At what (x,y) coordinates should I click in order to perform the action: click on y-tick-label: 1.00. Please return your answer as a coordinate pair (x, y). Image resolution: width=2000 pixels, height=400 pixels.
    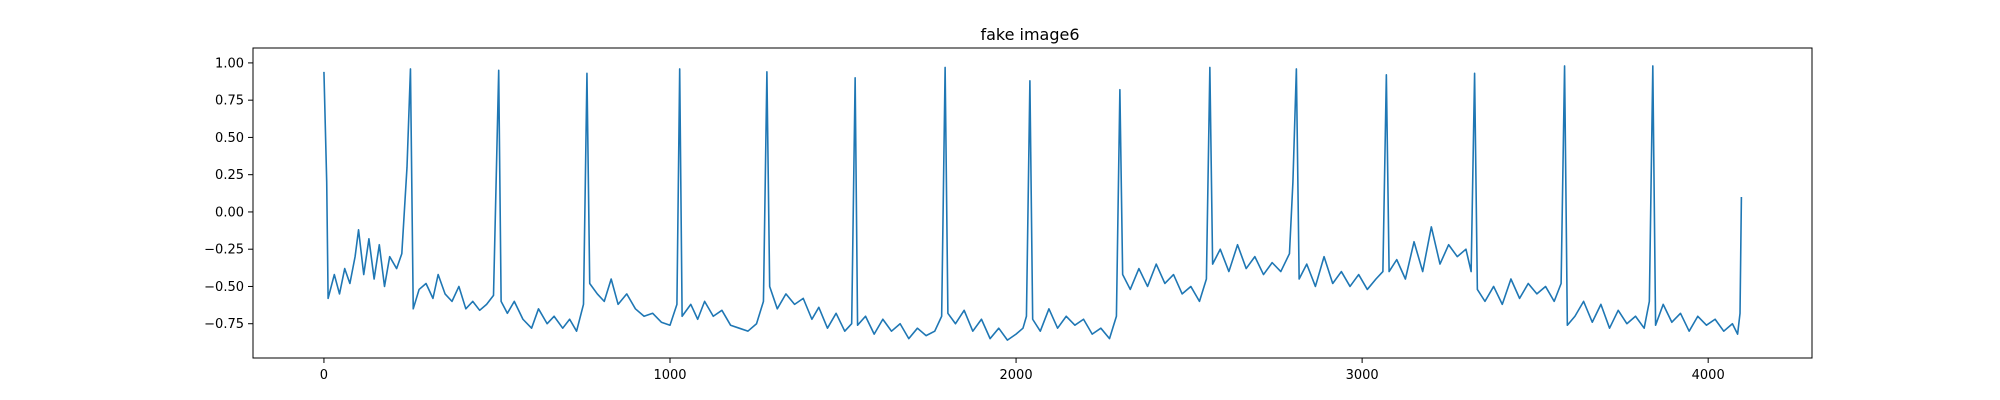
    Looking at the image, I should click on (229, 63).